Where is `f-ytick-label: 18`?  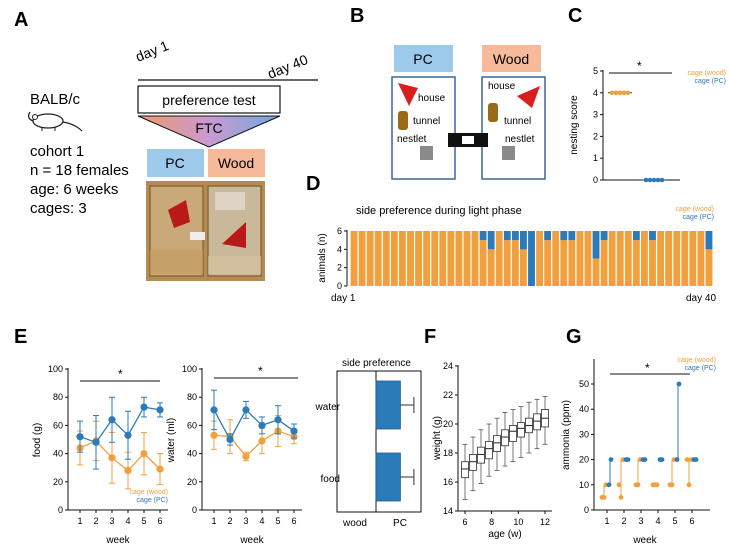
f-ytick-label: 18 is located at coordinates (448, 453).